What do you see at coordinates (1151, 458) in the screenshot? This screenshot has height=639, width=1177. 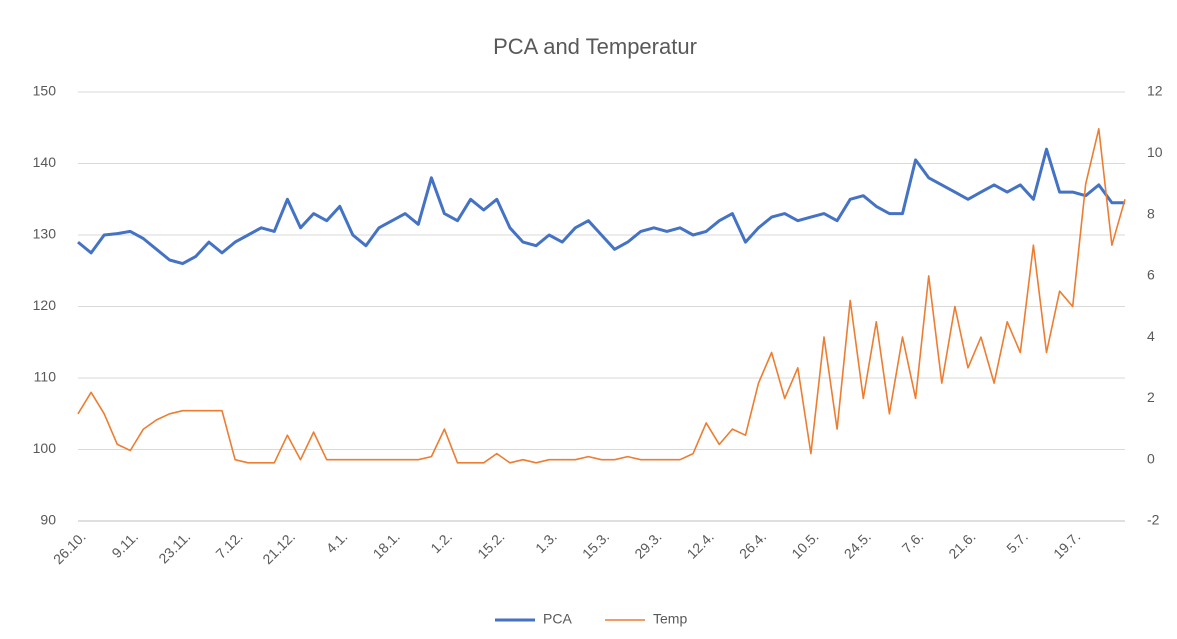 I see `y2-tick-label: 0` at bounding box center [1151, 458].